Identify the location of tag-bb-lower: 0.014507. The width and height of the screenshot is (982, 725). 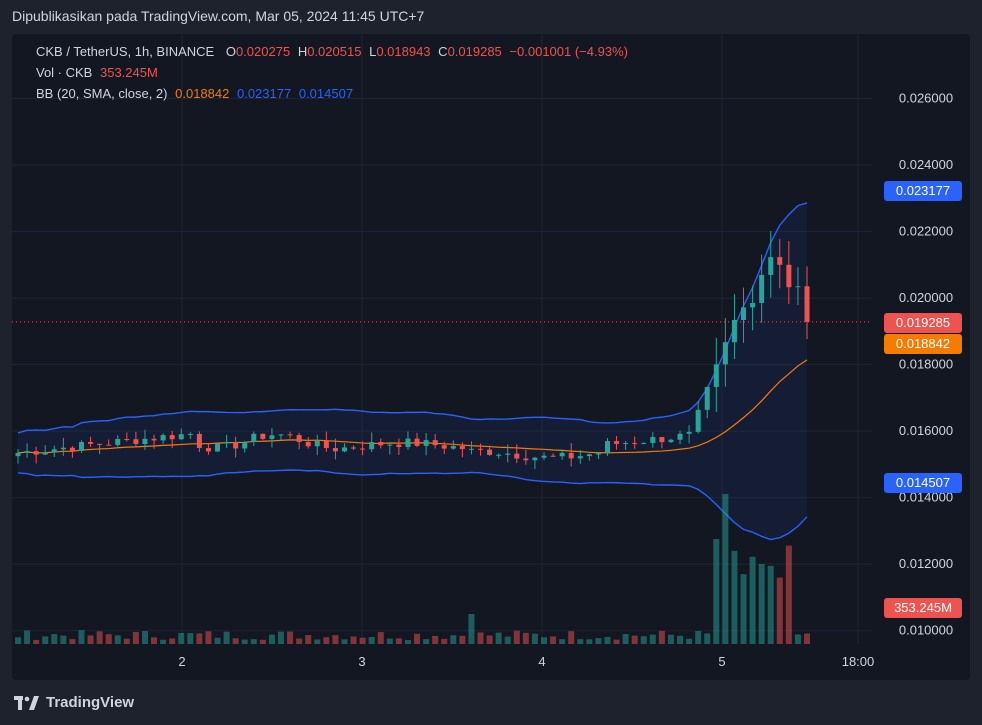
(923, 483).